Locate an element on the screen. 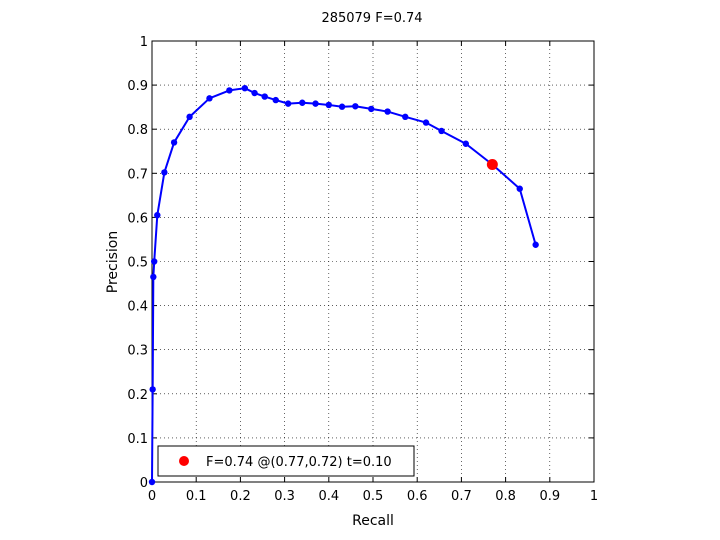  y-tick-labels: 0 0.1 0.2 0.3 0.4 0.5 0.6 0.7 0.8 0.9 1 is located at coordinates (137, 263).